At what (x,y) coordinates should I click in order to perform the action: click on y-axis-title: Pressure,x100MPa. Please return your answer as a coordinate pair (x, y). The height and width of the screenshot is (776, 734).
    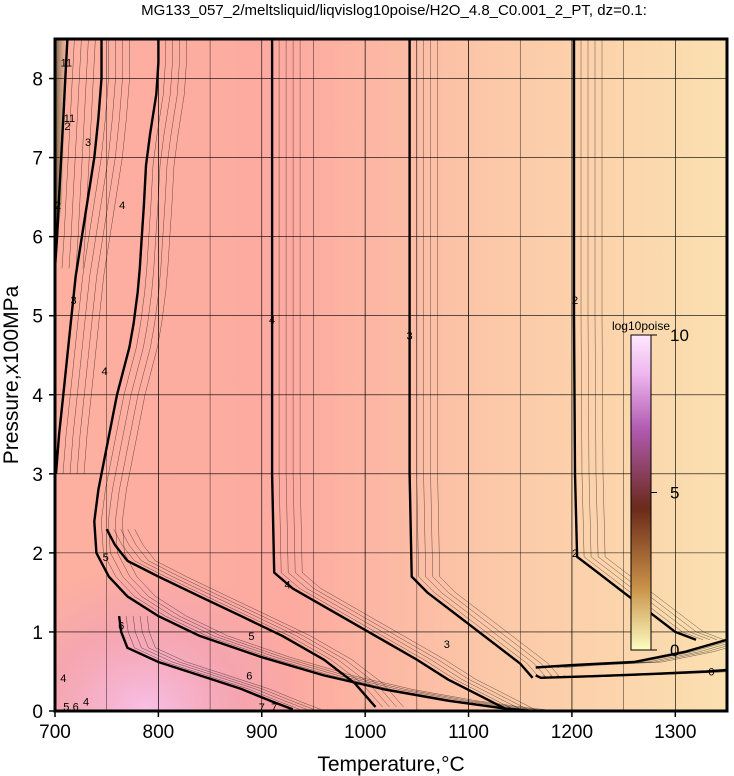
    Looking at the image, I should click on (11, 374).